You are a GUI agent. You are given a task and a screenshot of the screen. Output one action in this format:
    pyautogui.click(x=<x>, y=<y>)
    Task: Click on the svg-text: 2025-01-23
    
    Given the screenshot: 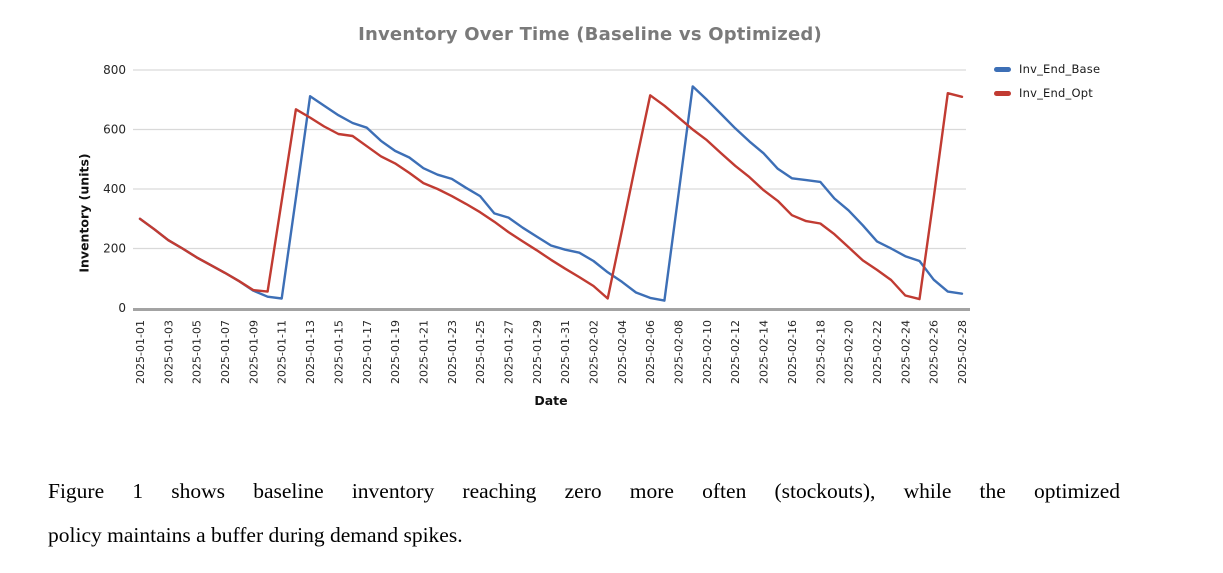 What is the action you would take?
    pyautogui.click(x=452, y=352)
    